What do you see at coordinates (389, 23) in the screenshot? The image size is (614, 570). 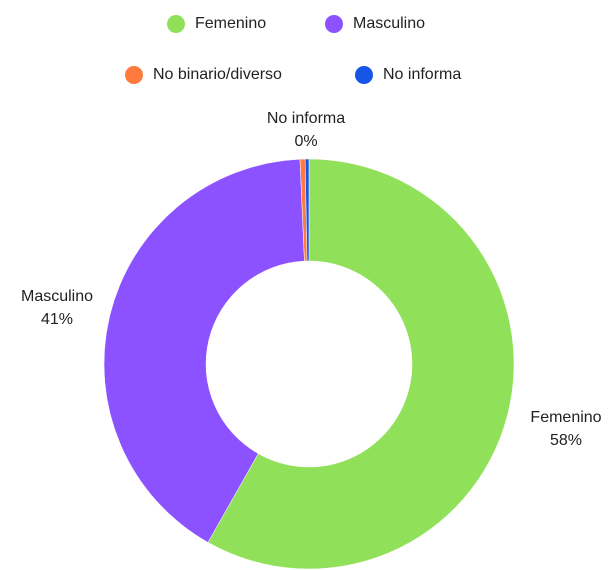 I see `legend-label: Masculino` at bounding box center [389, 23].